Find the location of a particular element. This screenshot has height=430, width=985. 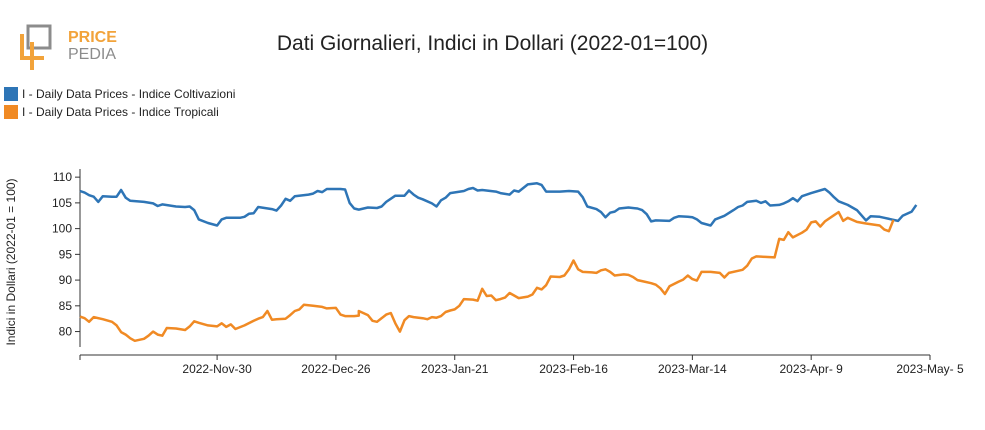

x-tick-label: 2022-Dec-26 is located at coordinates (336, 369).